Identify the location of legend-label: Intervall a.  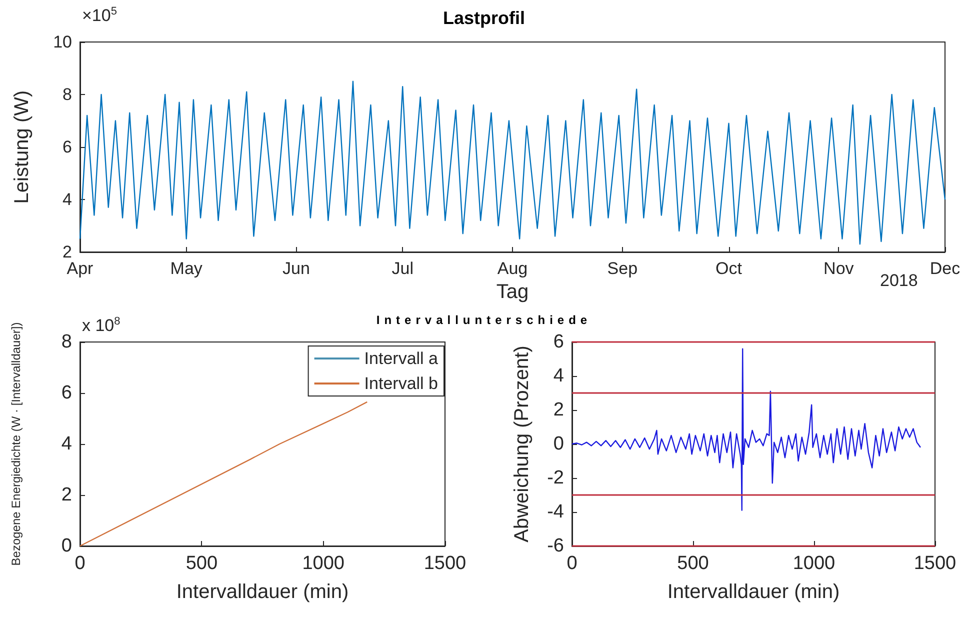
(401, 358).